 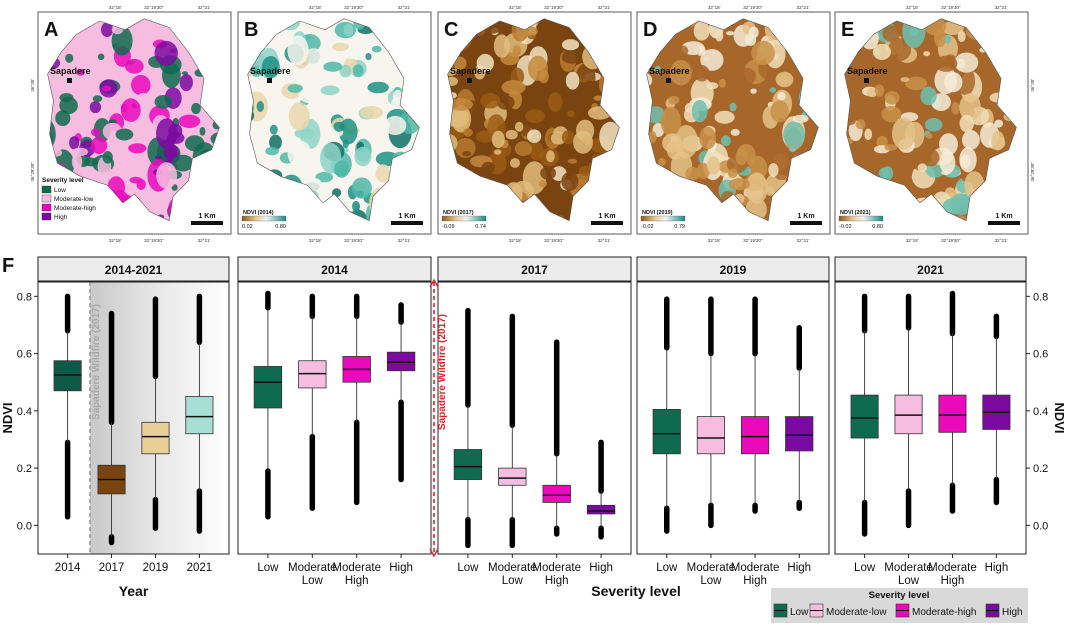 What do you see at coordinates (442, 372) in the screenshot?
I see `wildfire-annotation-red: Sapadere Wildfire (2017)` at bounding box center [442, 372].